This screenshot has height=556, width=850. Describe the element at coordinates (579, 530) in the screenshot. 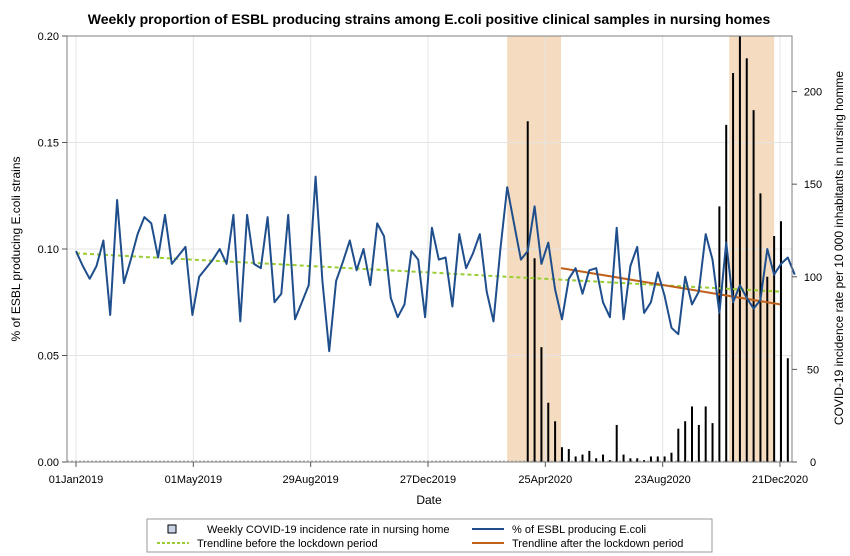

I see `legend-label: % of ESBL producing E.coli` at that location.